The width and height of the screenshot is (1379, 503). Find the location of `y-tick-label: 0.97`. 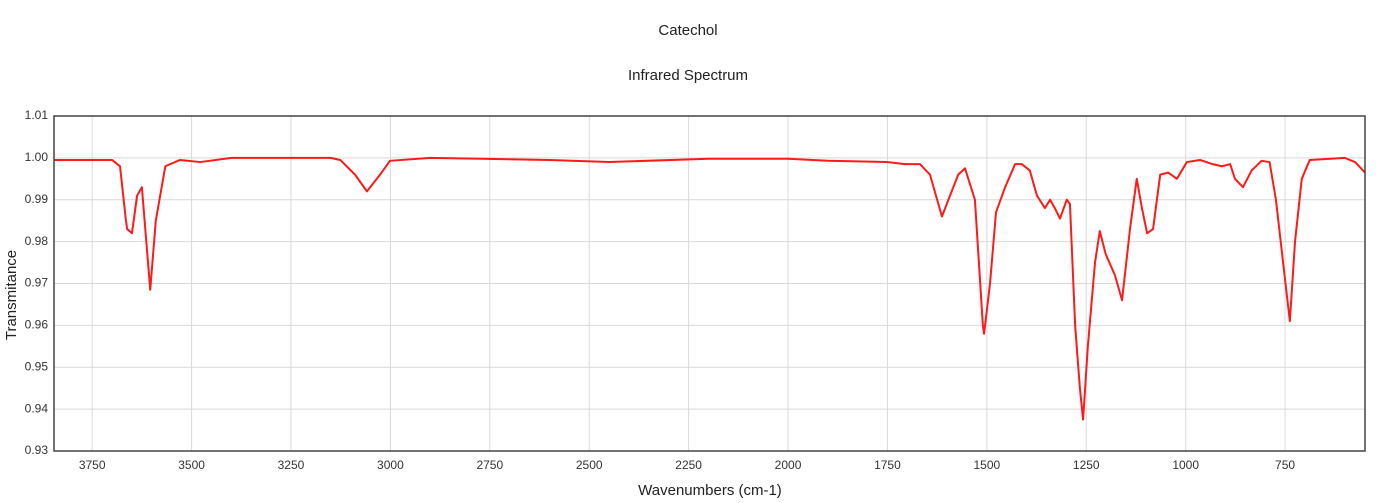

y-tick-label: 0.97 is located at coordinates (37, 283).